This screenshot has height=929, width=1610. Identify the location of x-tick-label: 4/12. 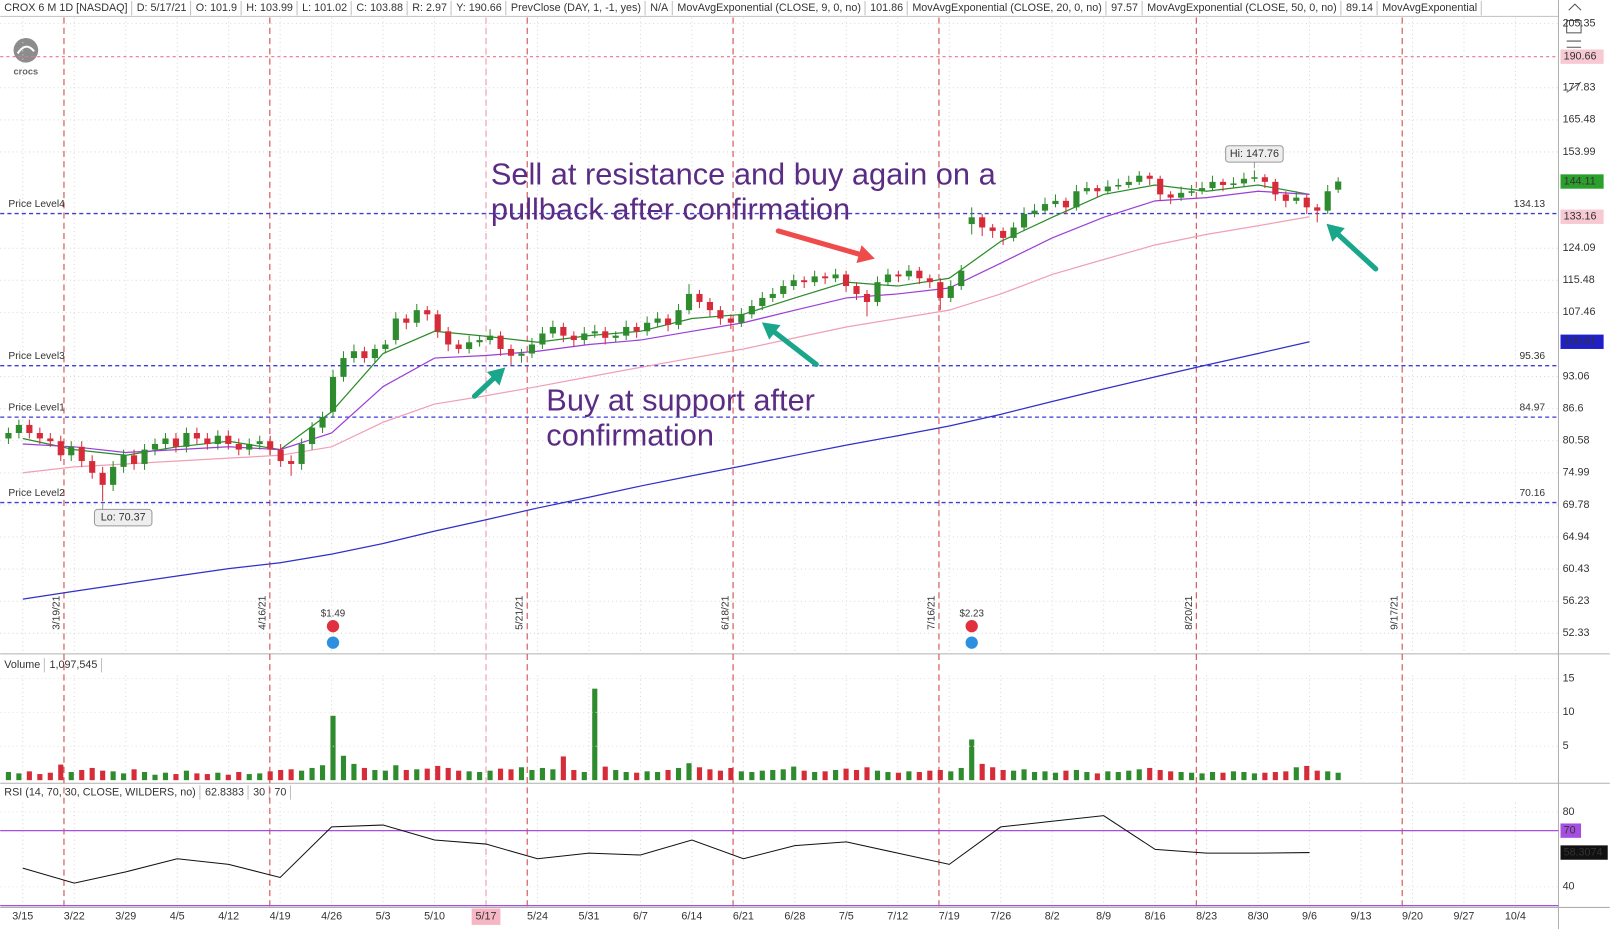
(228, 917).